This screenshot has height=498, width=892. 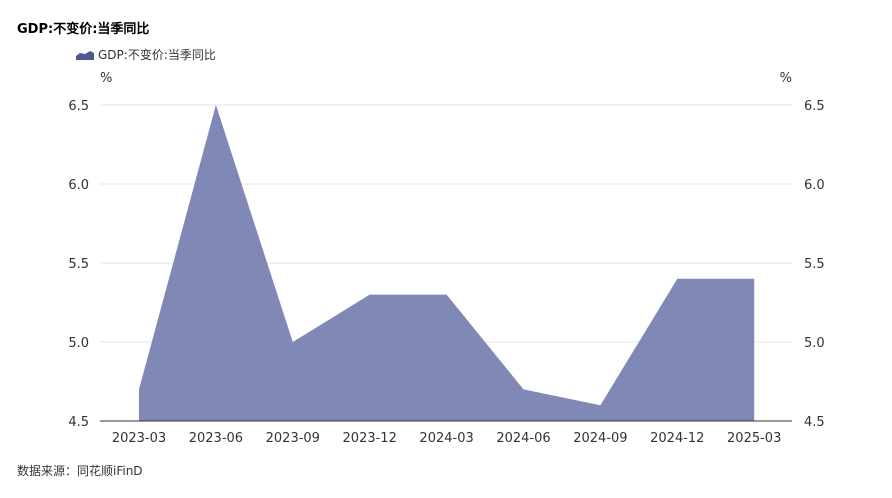 I want to click on data-source: 数据来源：同花顺iFinD, so click(x=80, y=471).